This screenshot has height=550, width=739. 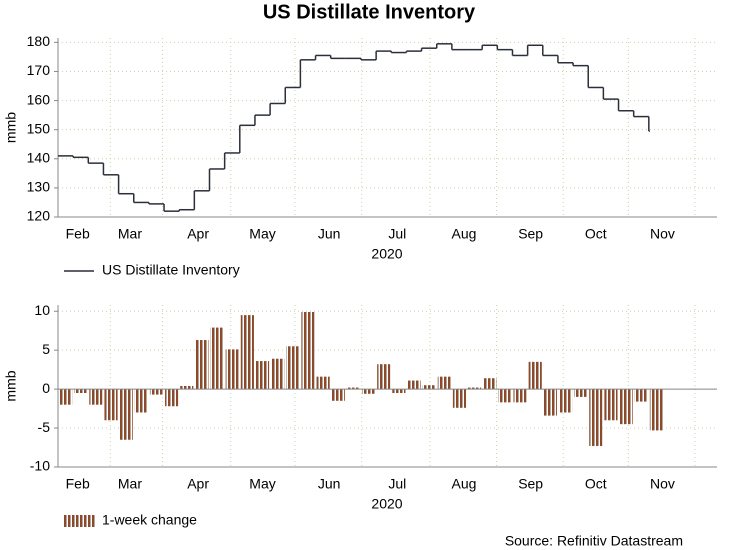 I want to click on y-tick-label: 120, so click(x=39, y=216).